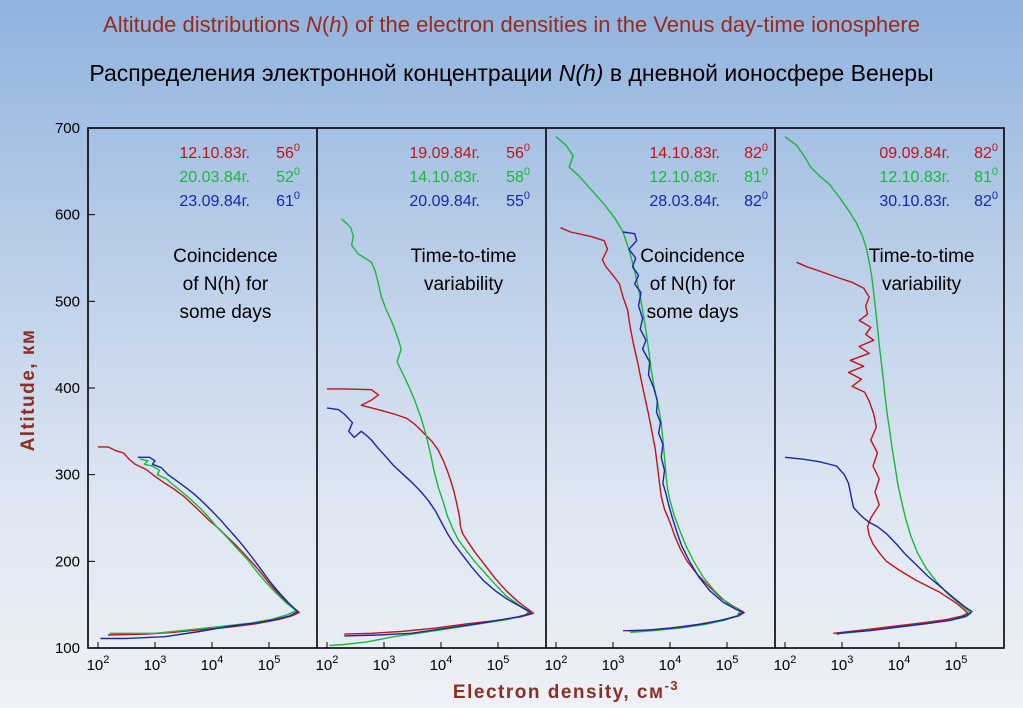 The height and width of the screenshot is (708, 1023). What do you see at coordinates (67, 388) in the screenshot?
I see `y-tick-label: 400` at bounding box center [67, 388].